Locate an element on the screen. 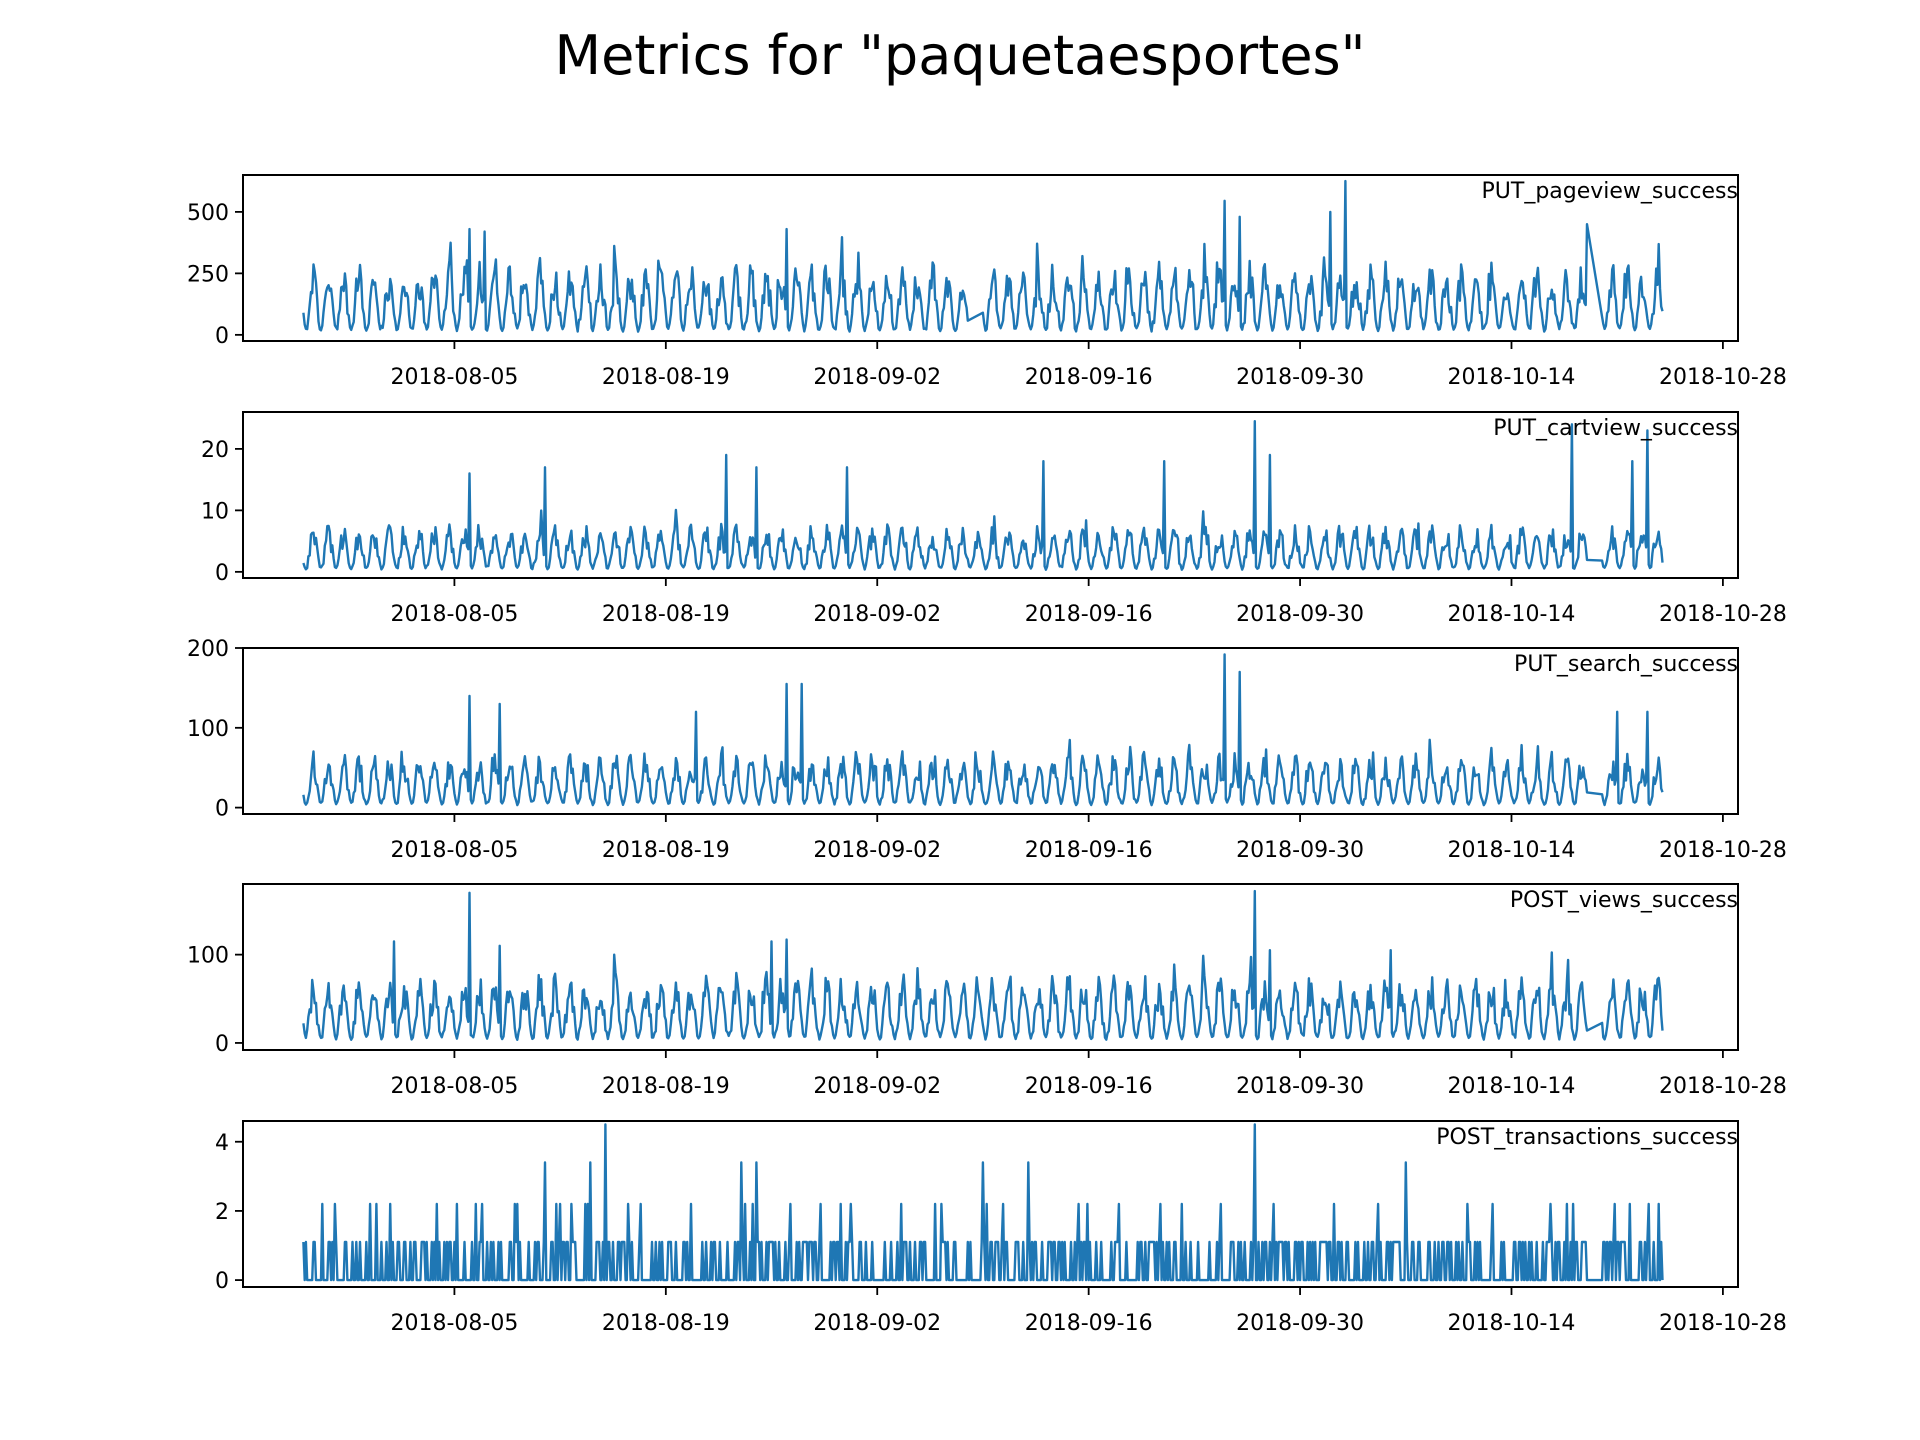 This screenshot has width=1920, height=1440. figure-title: Metrics for "paquetaesportes" is located at coordinates (959, 55).